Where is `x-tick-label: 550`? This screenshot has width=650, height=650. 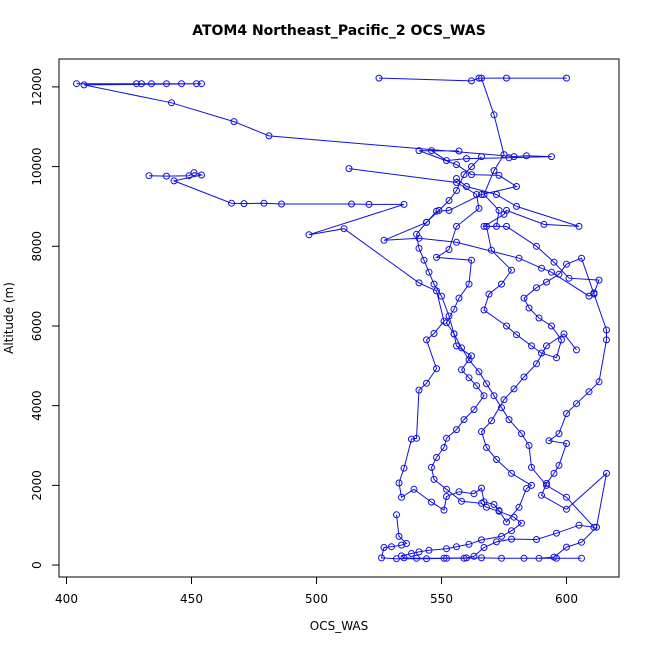 x-tick-label: 550 is located at coordinates (441, 599).